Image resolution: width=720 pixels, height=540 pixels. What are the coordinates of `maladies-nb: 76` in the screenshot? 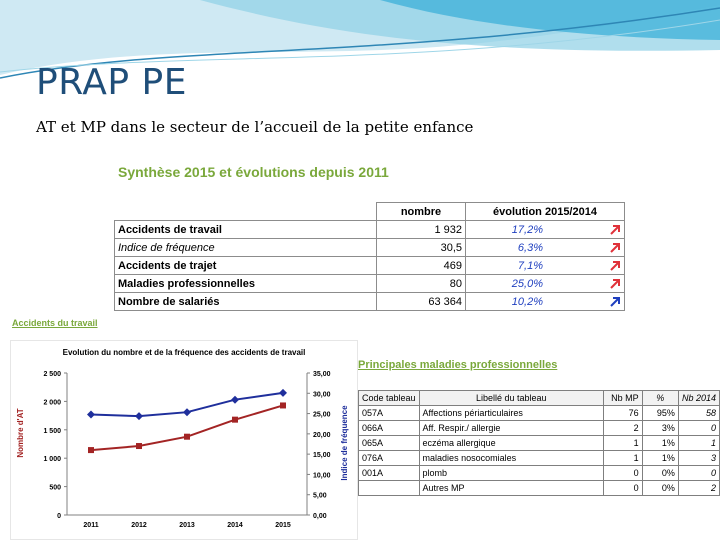 It's located at (622, 413).